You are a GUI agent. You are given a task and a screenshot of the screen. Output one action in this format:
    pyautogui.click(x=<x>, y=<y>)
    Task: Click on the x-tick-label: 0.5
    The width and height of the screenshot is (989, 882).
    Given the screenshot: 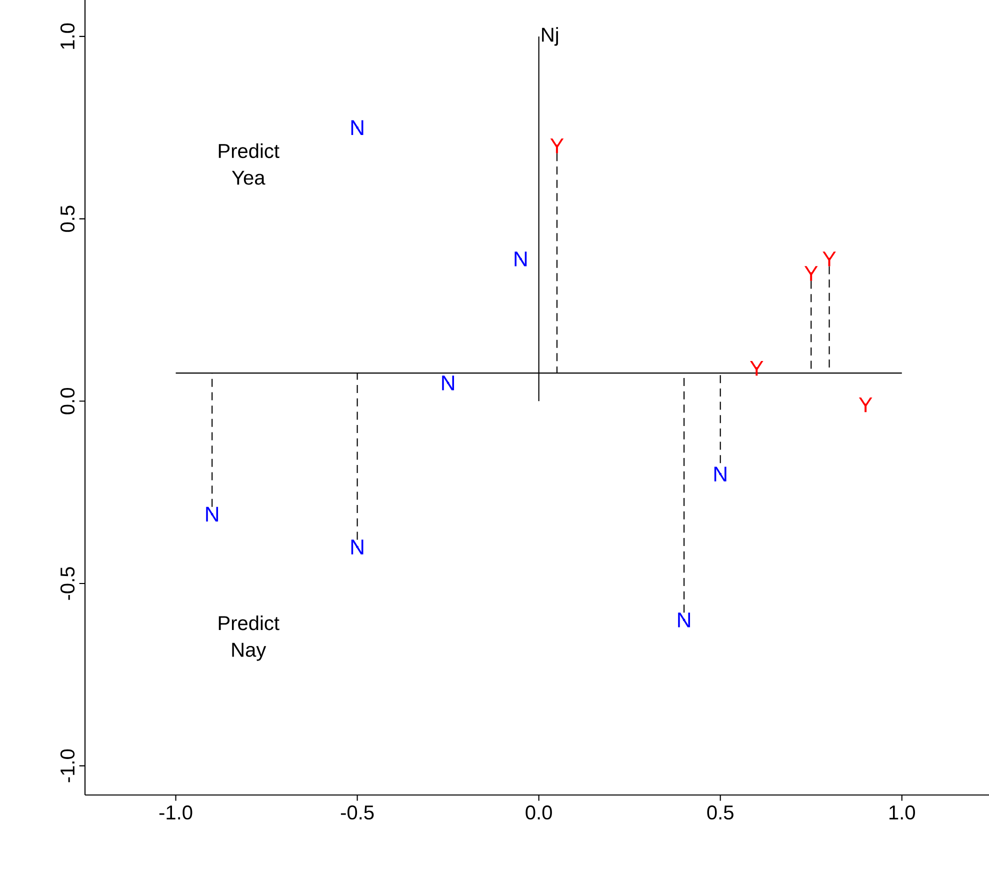 What is the action you would take?
    pyautogui.click(x=720, y=812)
    